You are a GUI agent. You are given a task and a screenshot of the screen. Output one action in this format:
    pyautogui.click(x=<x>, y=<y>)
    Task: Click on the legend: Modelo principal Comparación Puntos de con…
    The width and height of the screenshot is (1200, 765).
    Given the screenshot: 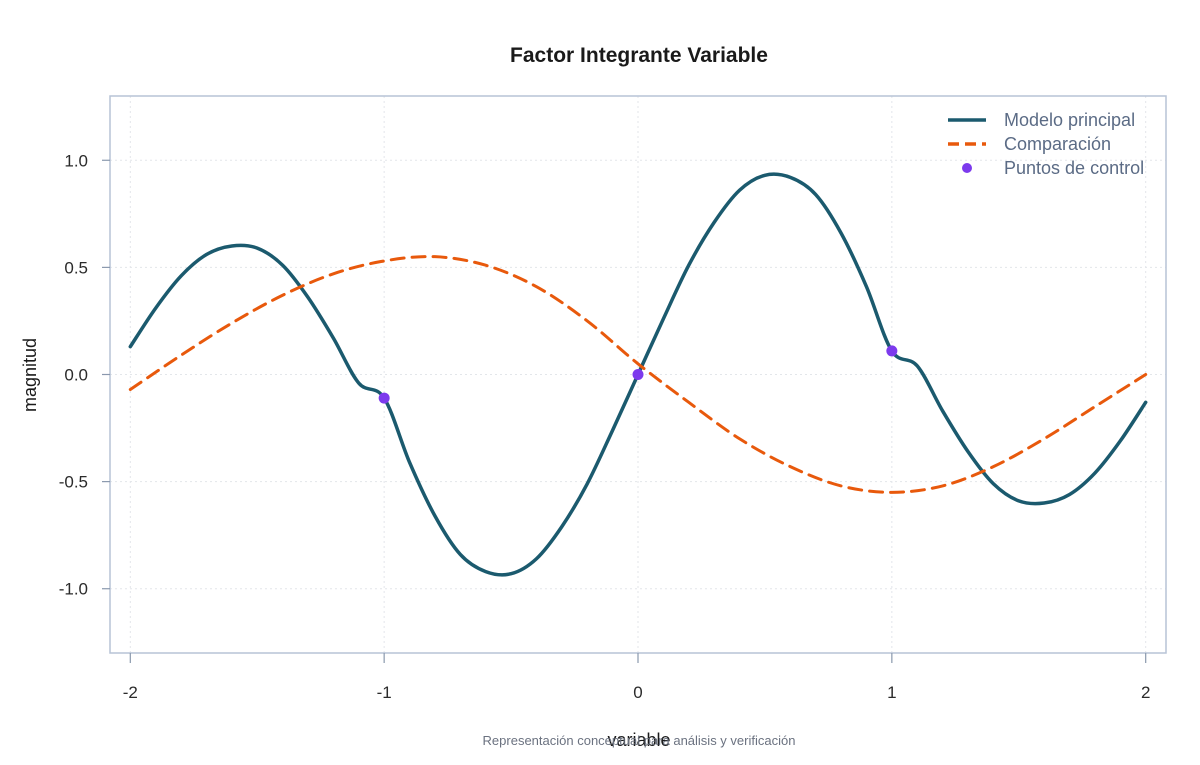 What is the action you would take?
    pyautogui.click(x=1046, y=144)
    